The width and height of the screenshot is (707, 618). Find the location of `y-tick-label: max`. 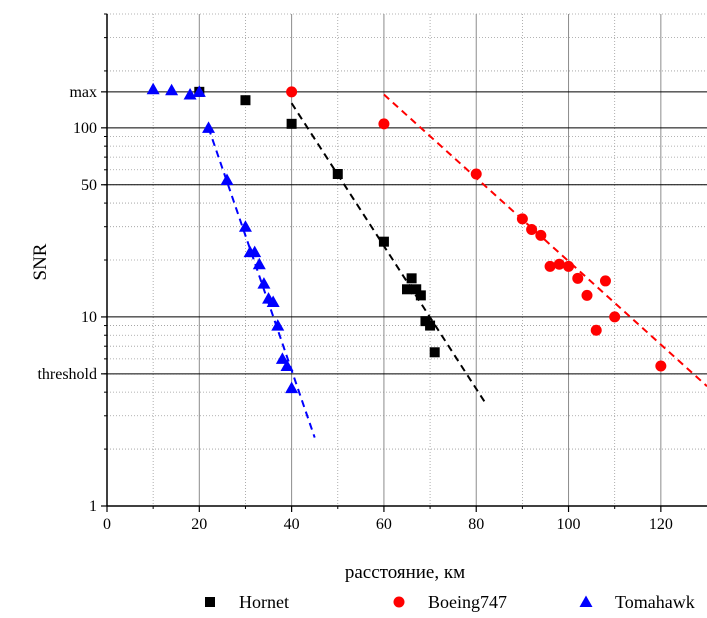

y-tick-label: max is located at coordinates (83, 92).